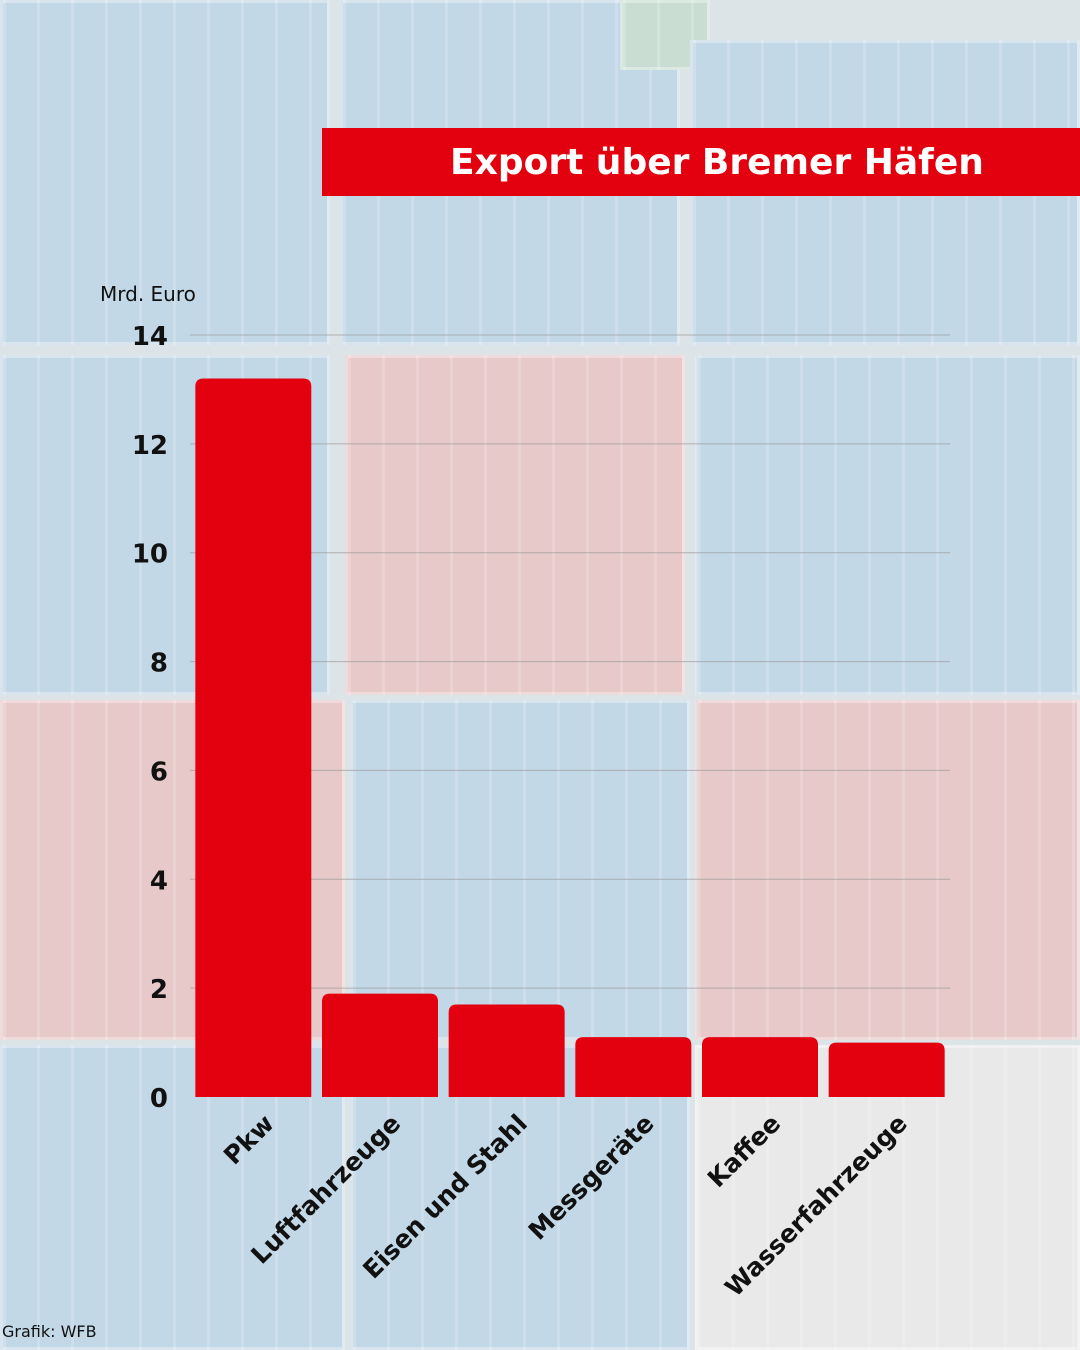 The width and height of the screenshot is (1080, 1350). Describe the element at coordinates (744, 1151) in the screenshot. I see `category-label: Kaffee` at that location.